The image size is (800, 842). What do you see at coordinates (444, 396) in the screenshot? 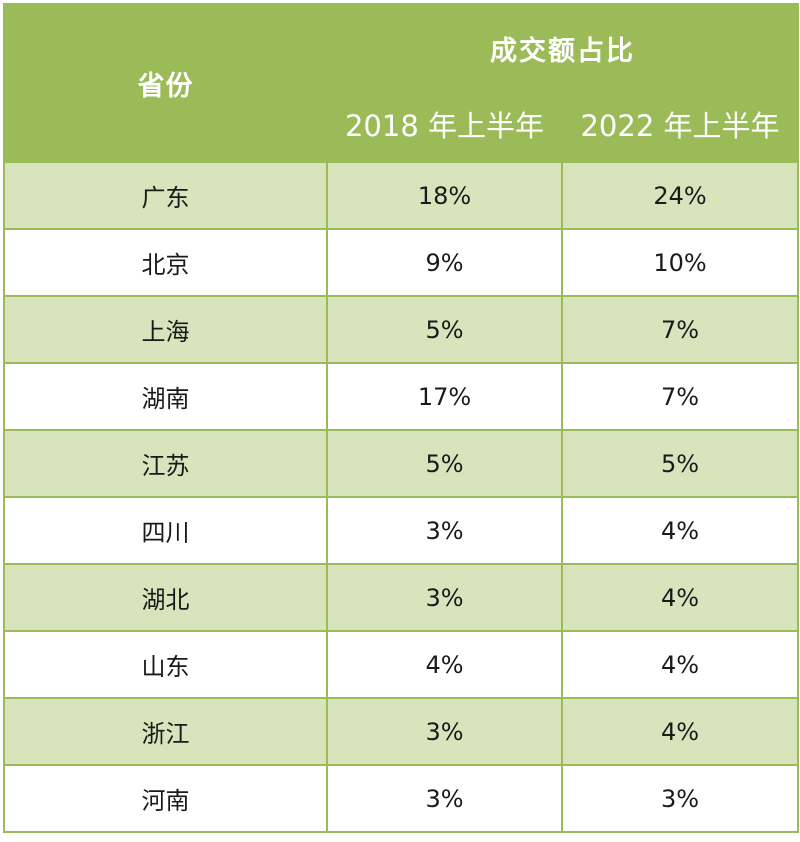
I see `share-2018-cell: 17%` at bounding box center [444, 396].